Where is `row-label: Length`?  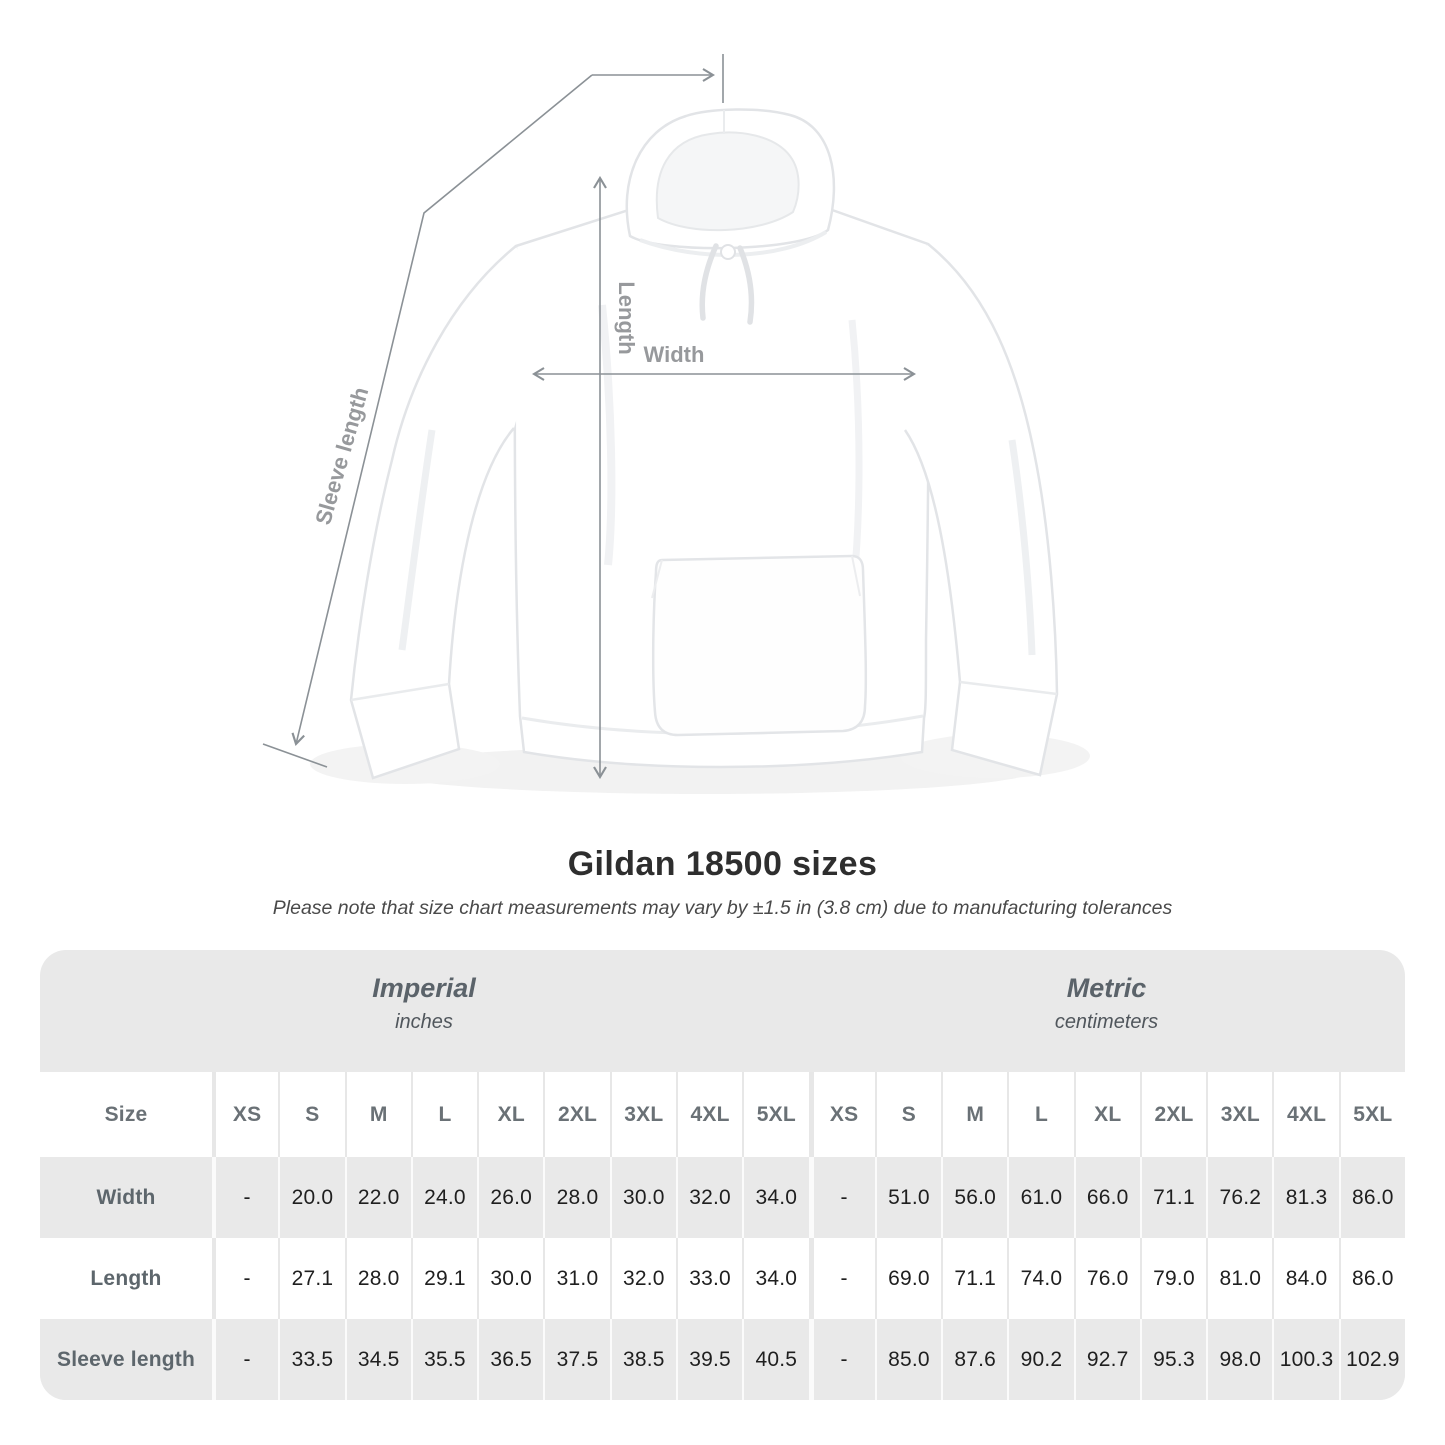
row-label: Length is located at coordinates (126, 1278).